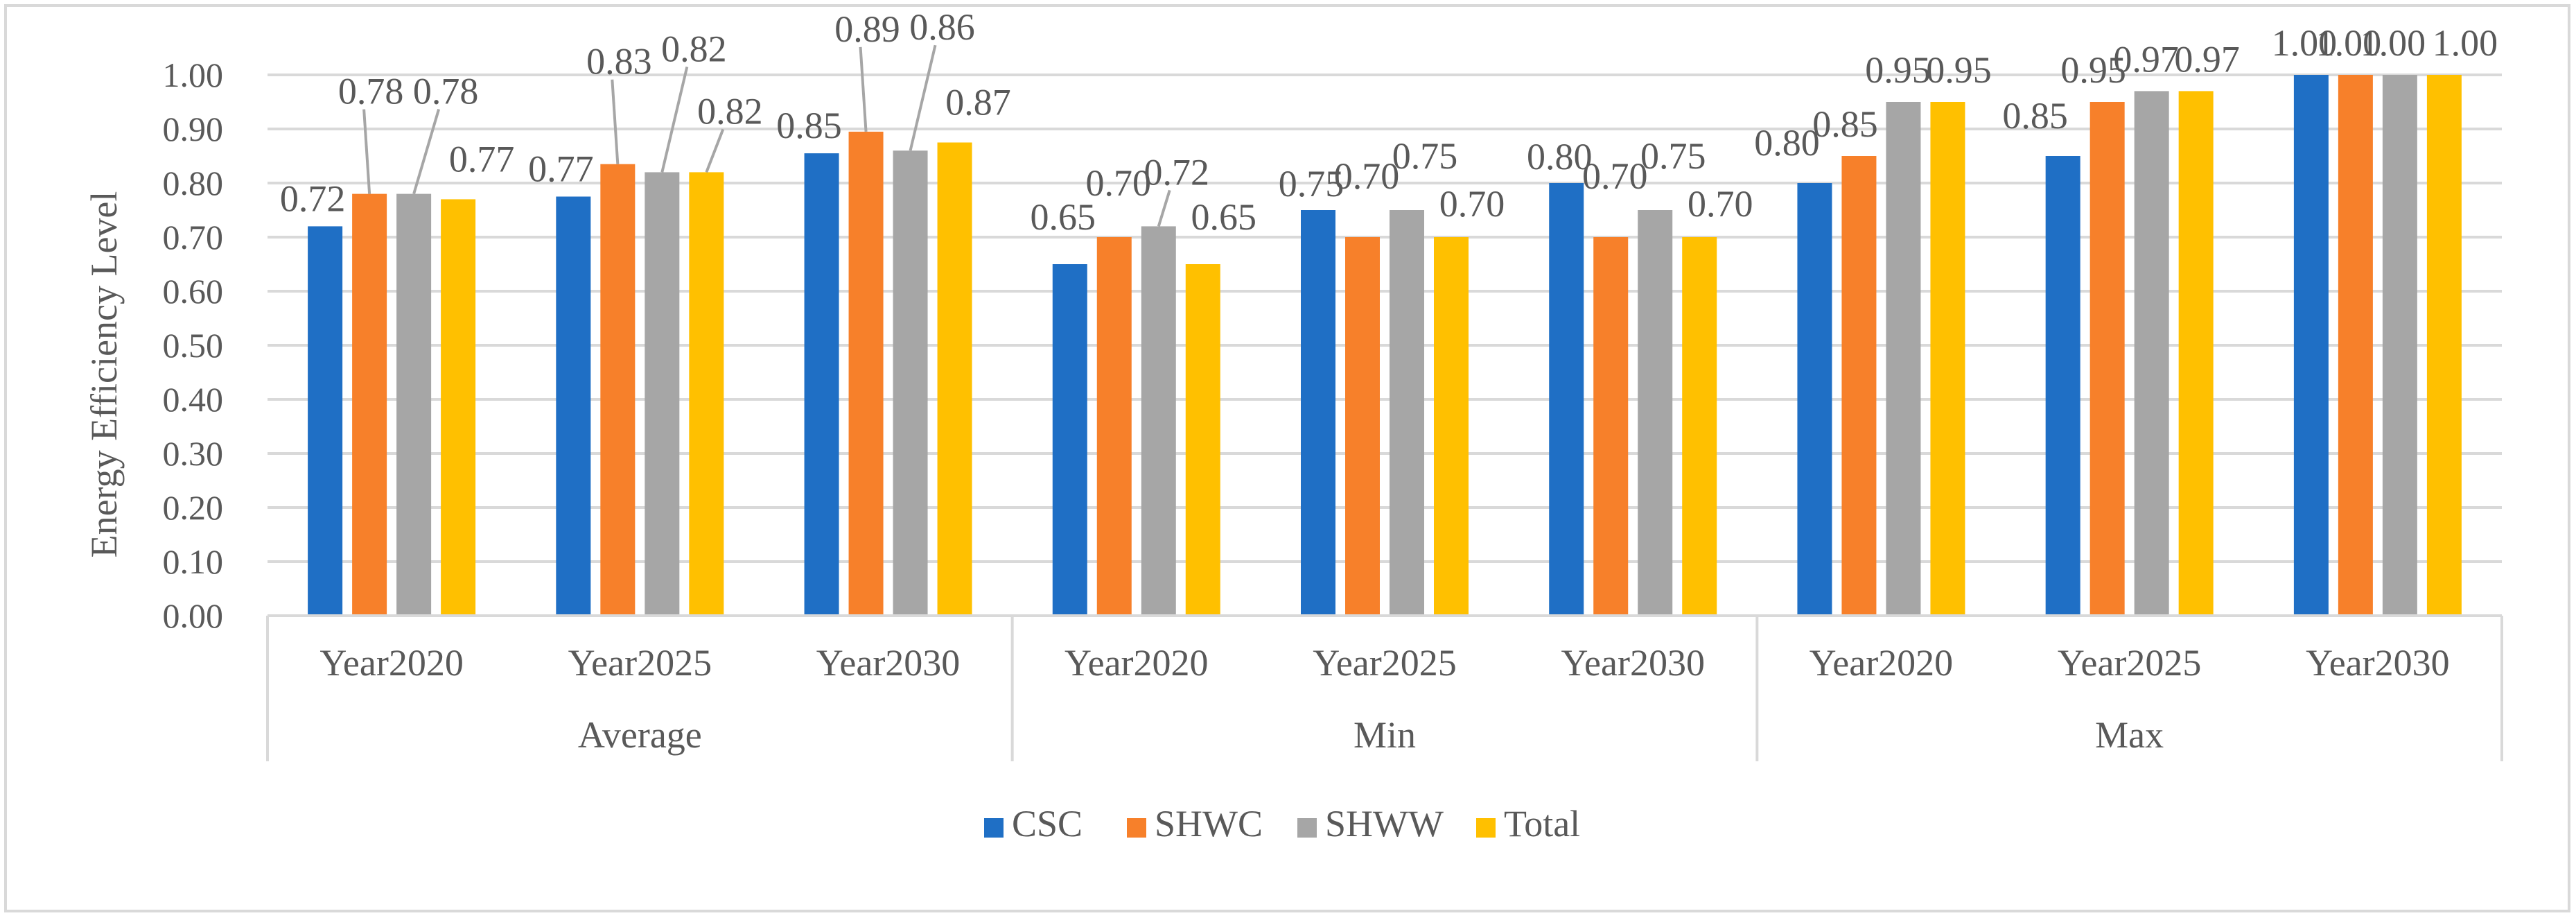  I want to click on x-group-label: Max, so click(2129, 735).